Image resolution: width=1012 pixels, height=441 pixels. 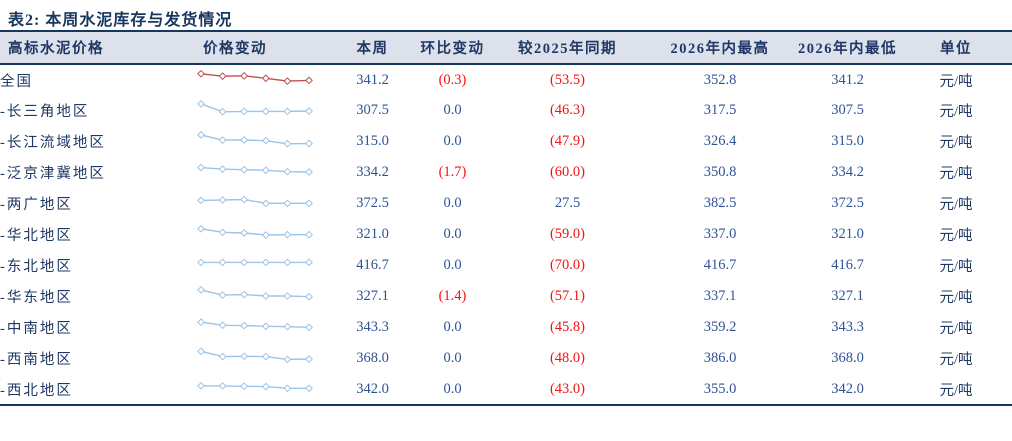 I want to click on 2026-high-value: 317.5, so click(x=720, y=110).